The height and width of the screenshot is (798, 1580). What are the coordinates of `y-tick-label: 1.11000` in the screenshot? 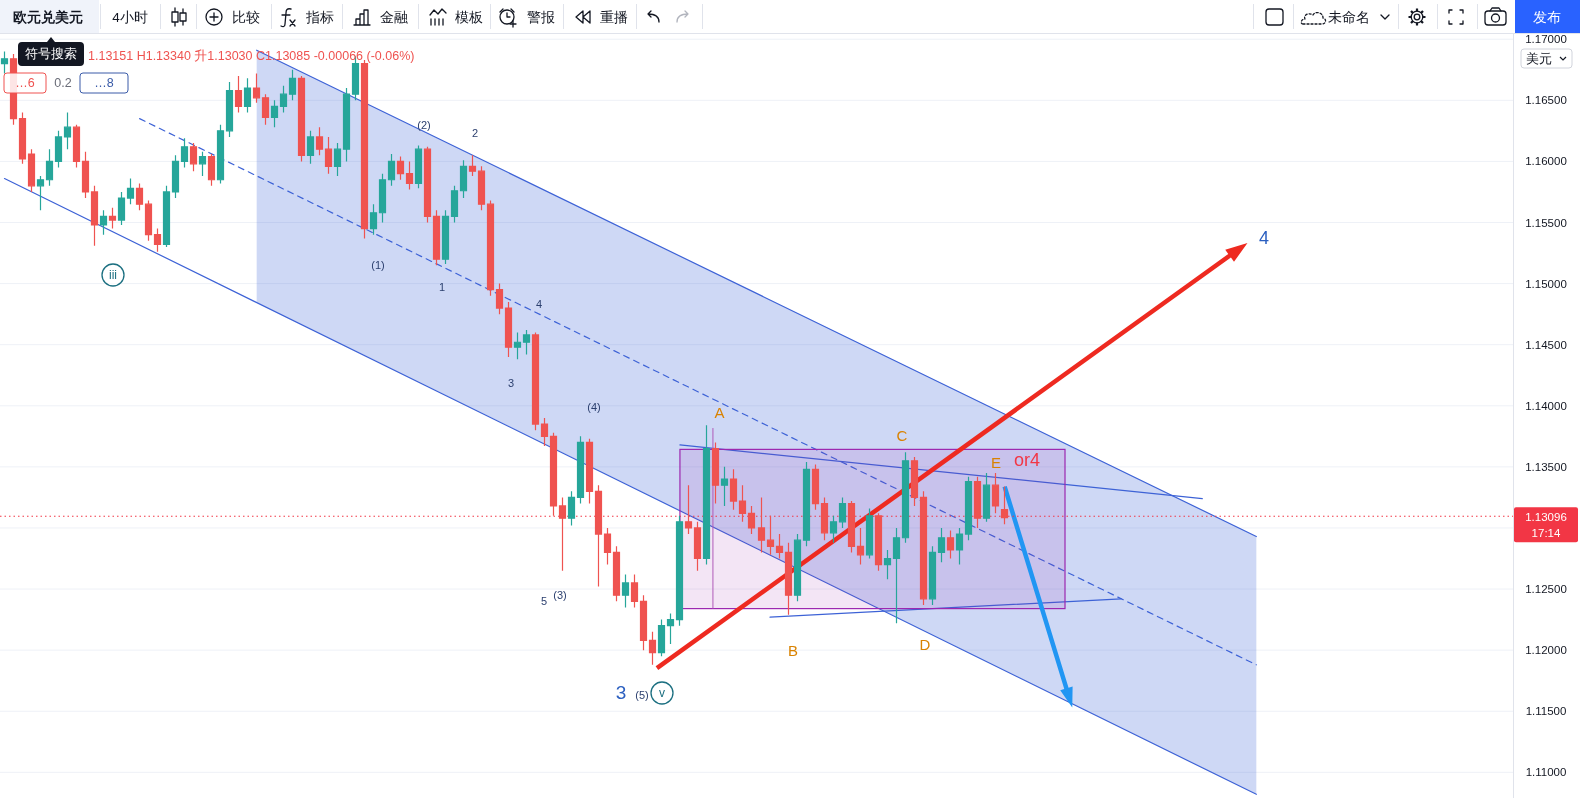 It's located at (1546, 772).